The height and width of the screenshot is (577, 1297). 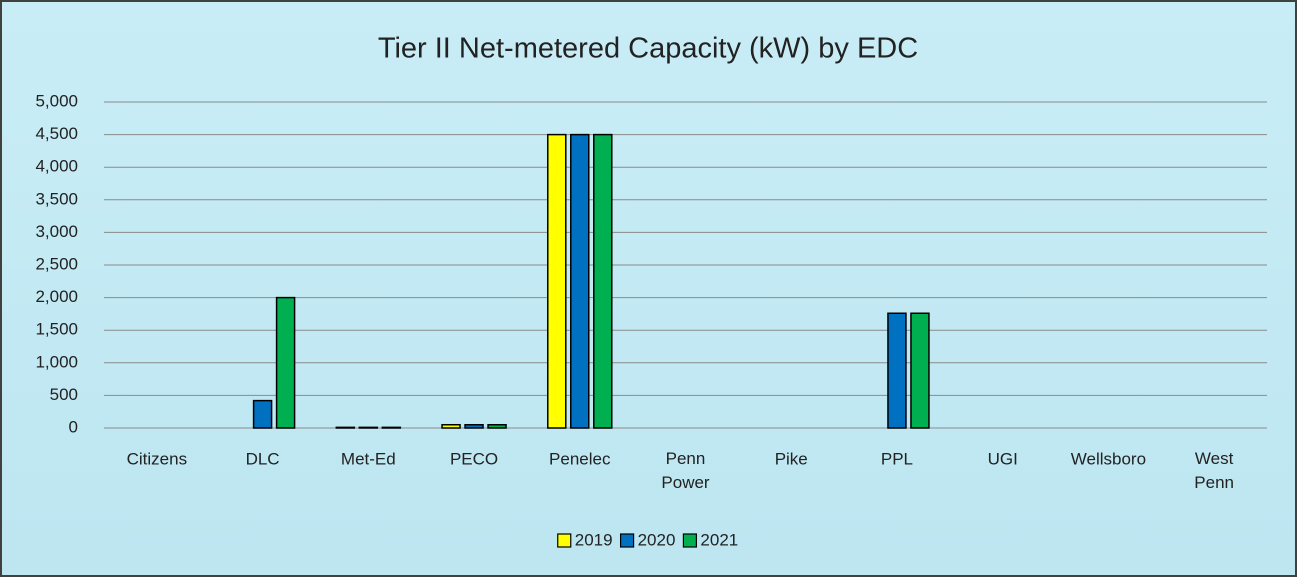 What do you see at coordinates (56, 166) in the screenshot?
I see `y-tick-label: 4,000` at bounding box center [56, 166].